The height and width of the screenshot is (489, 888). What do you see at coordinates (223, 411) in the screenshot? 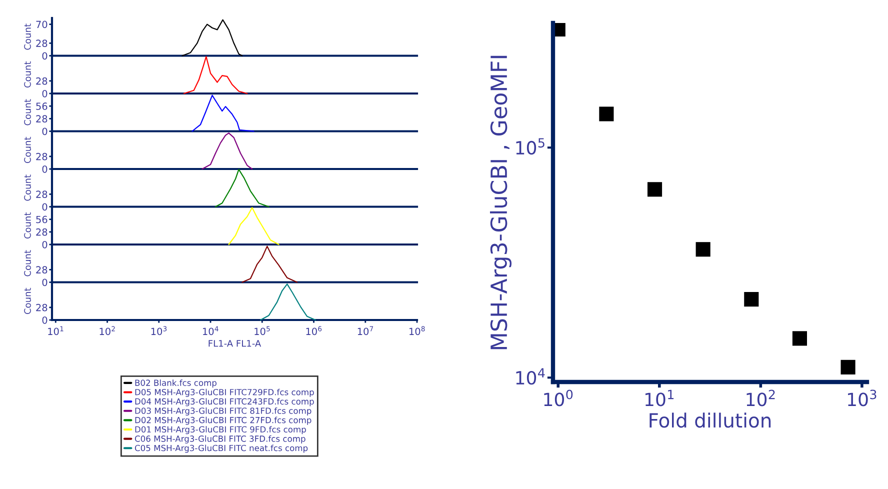
I see `legend-label: D03 MSH-Arg3-GluCBI FITC 81FD.fcs comp` at bounding box center [223, 411].